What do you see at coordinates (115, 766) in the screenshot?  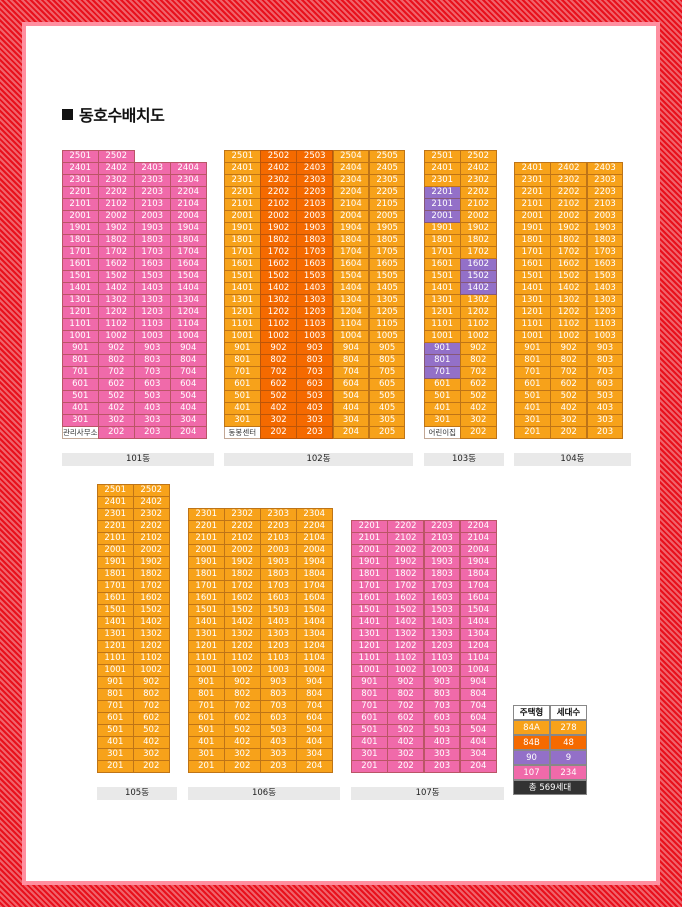 I see `unit-cell-105-201: 201` at bounding box center [115, 766].